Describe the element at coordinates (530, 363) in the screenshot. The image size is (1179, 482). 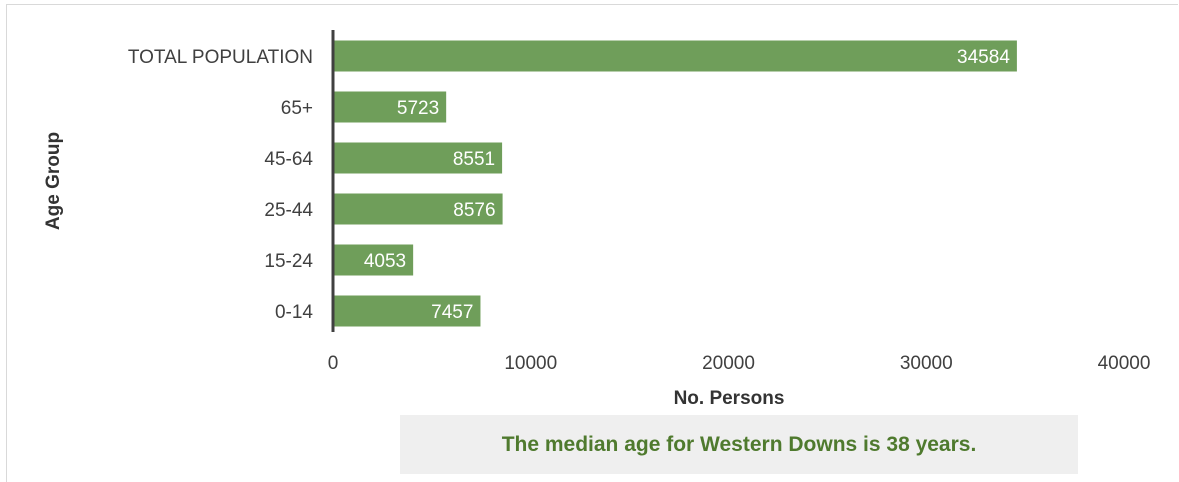
I see `x-tick-label: 10000` at that location.